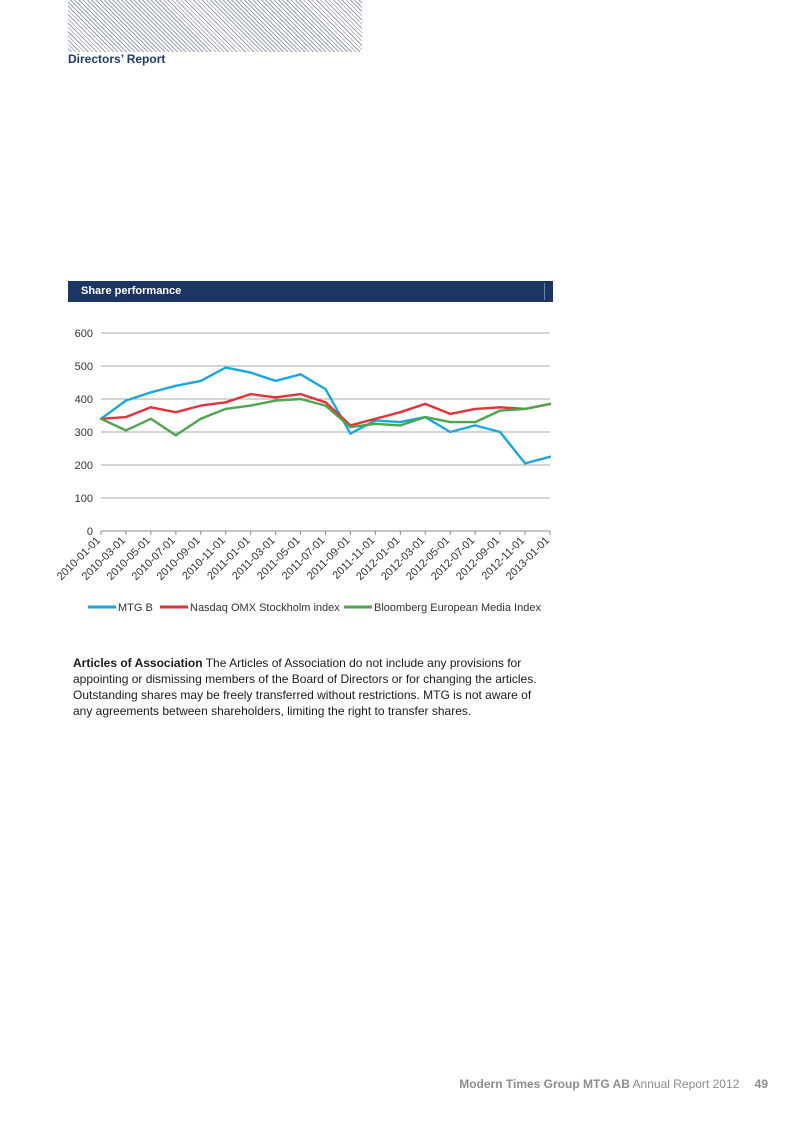  What do you see at coordinates (457, 608) in the screenshot?
I see `legend-label: Bloomberg European Media Index` at bounding box center [457, 608].